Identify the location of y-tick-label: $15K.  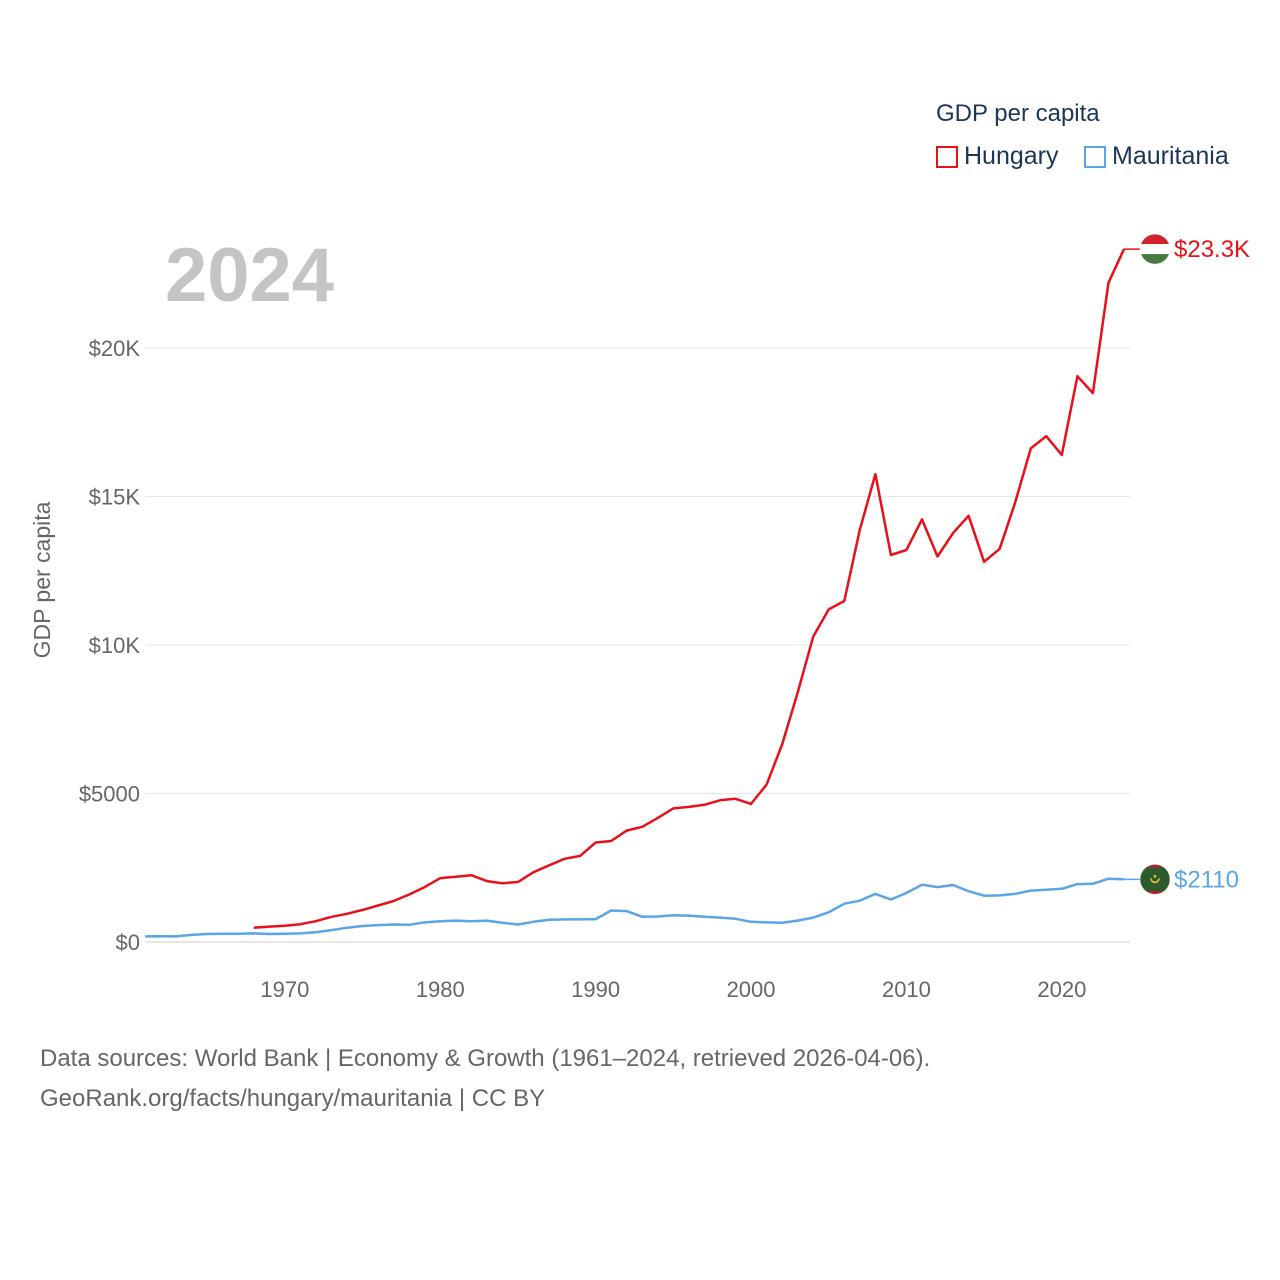
(115, 497).